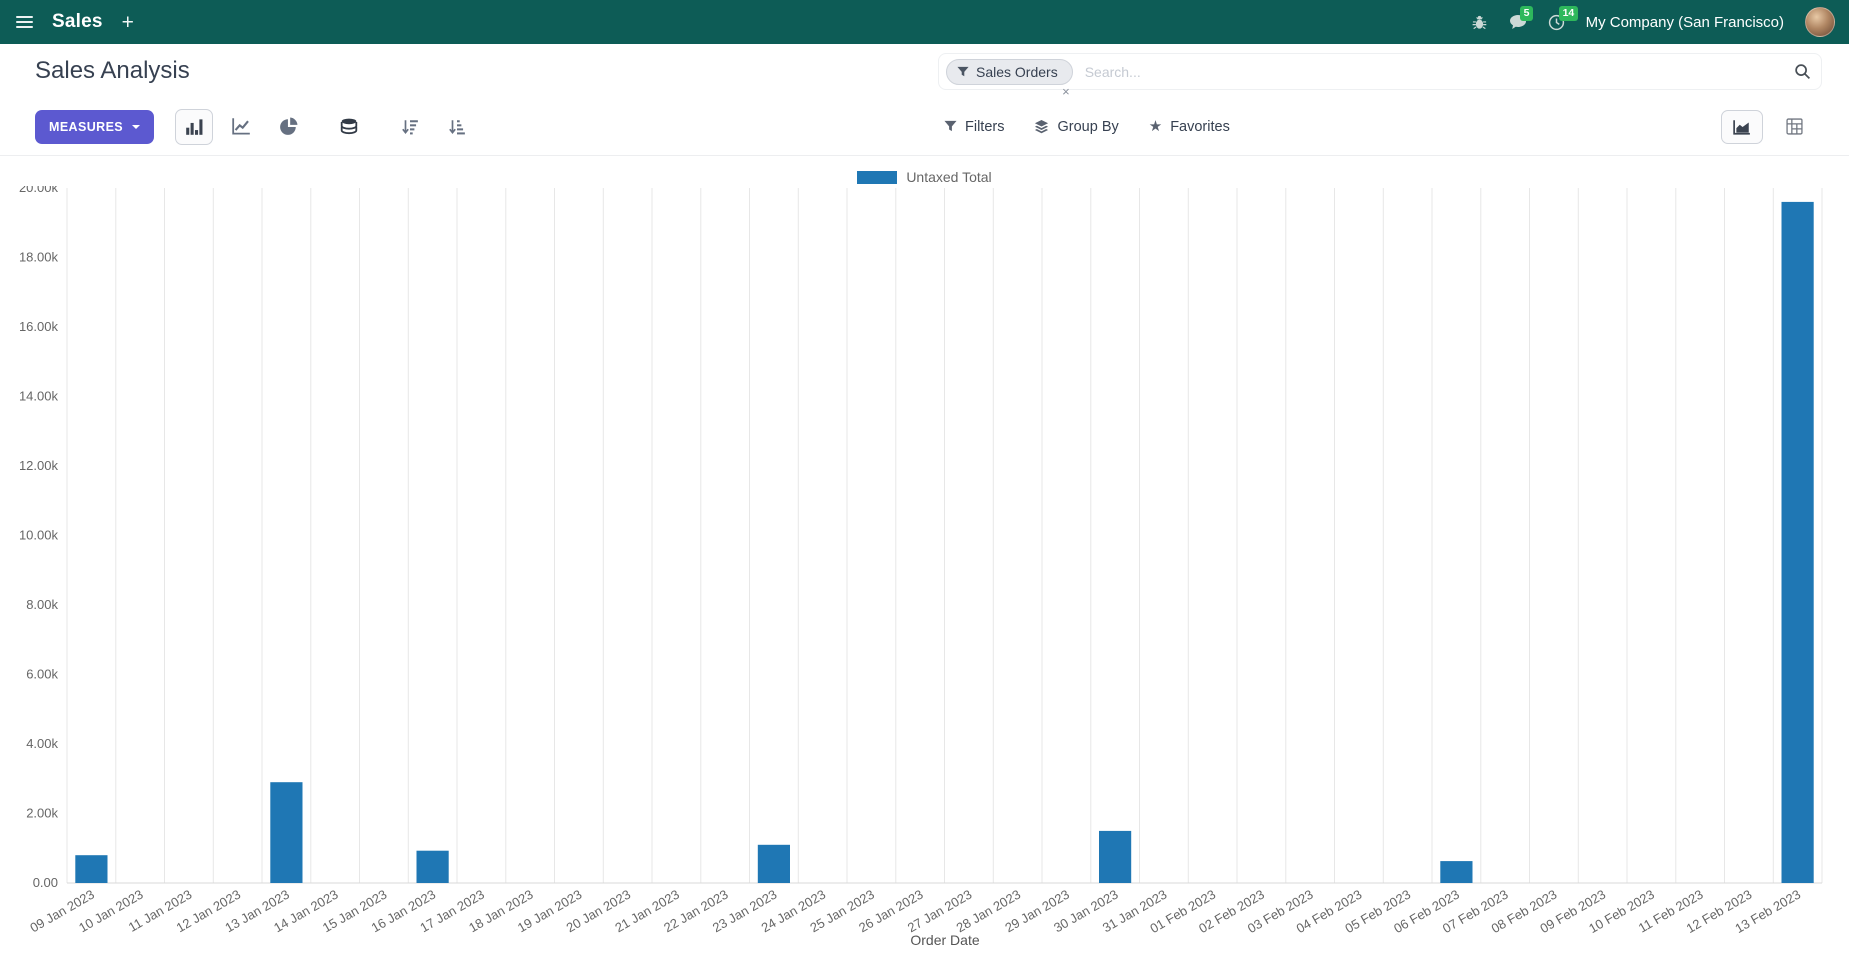 Image resolution: width=1849 pixels, height=958 pixels. What do you see at coordinates (1155, 126) in the screenshot?
I see `star-icon: ★` at bounding box center [1155, 126].